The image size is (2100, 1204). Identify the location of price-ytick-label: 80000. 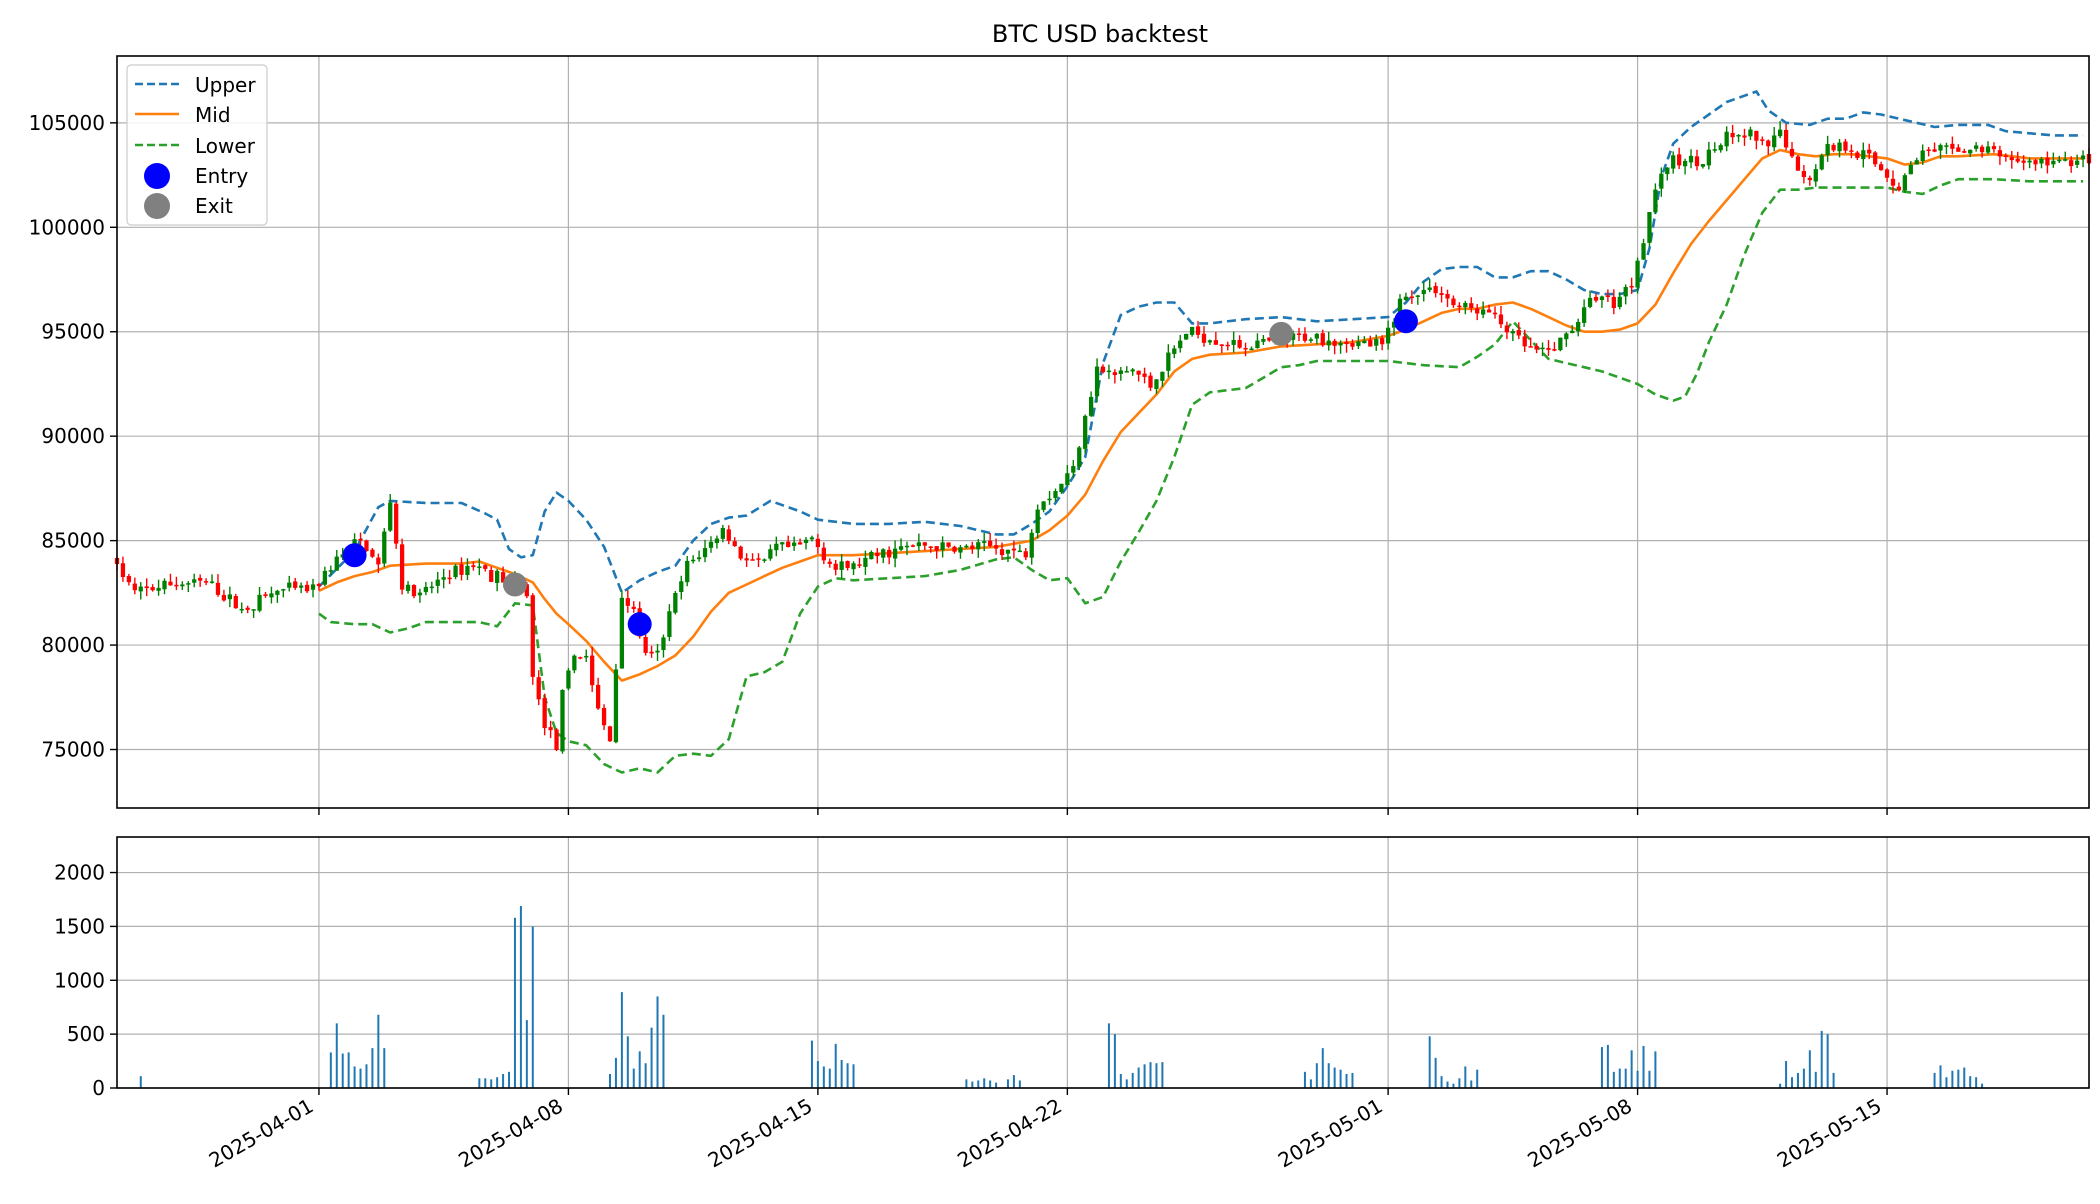
(73, 645).